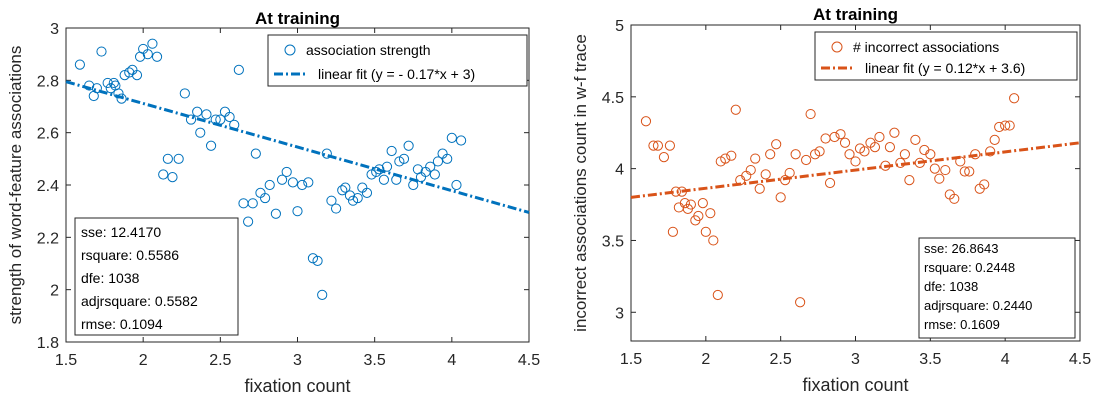  Describe the element at coordinates (946, 56) in the screenshot. I see `right-legend-box` at that location.